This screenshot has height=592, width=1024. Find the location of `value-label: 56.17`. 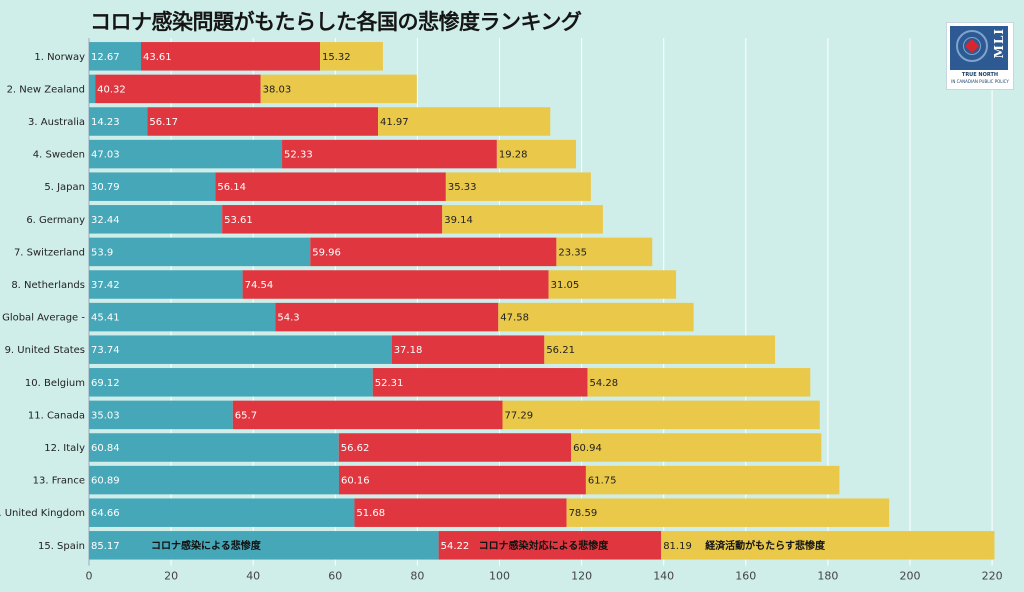

value-label: 56.17 is located at coordinates (163, 122).